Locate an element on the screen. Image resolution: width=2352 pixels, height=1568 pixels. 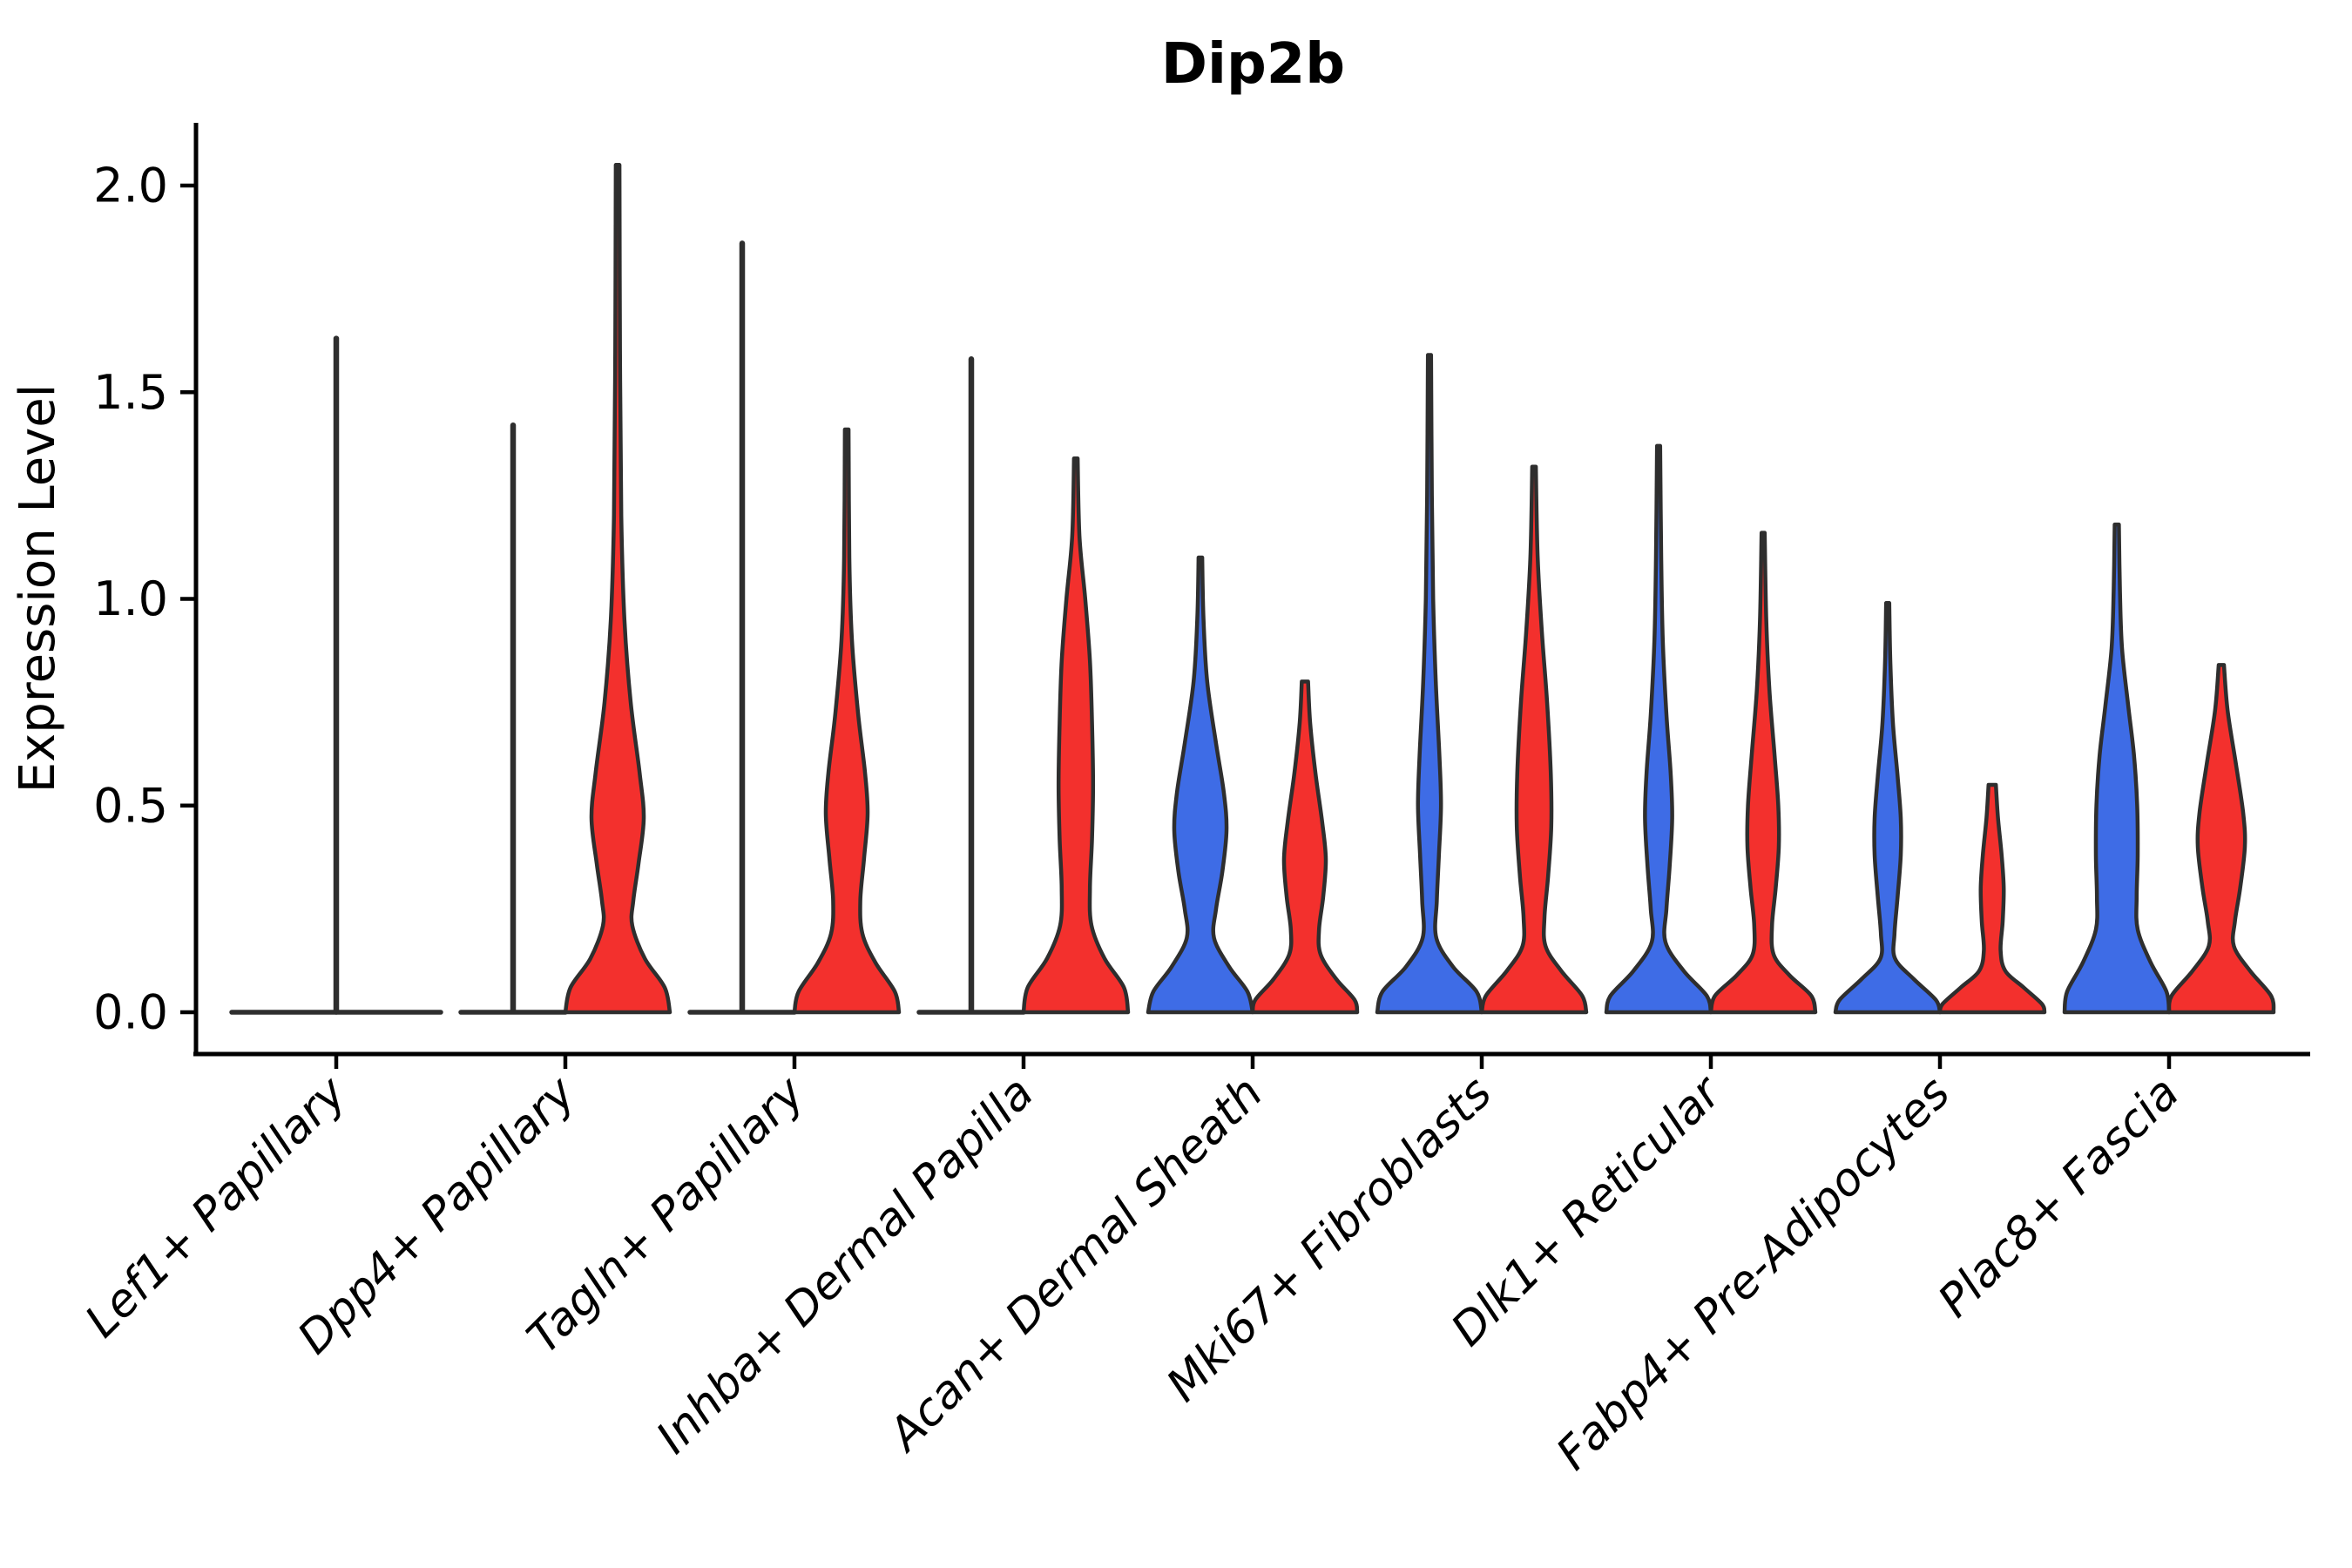
y-axis-label: Expression Level is located at coordinates (38, 589).